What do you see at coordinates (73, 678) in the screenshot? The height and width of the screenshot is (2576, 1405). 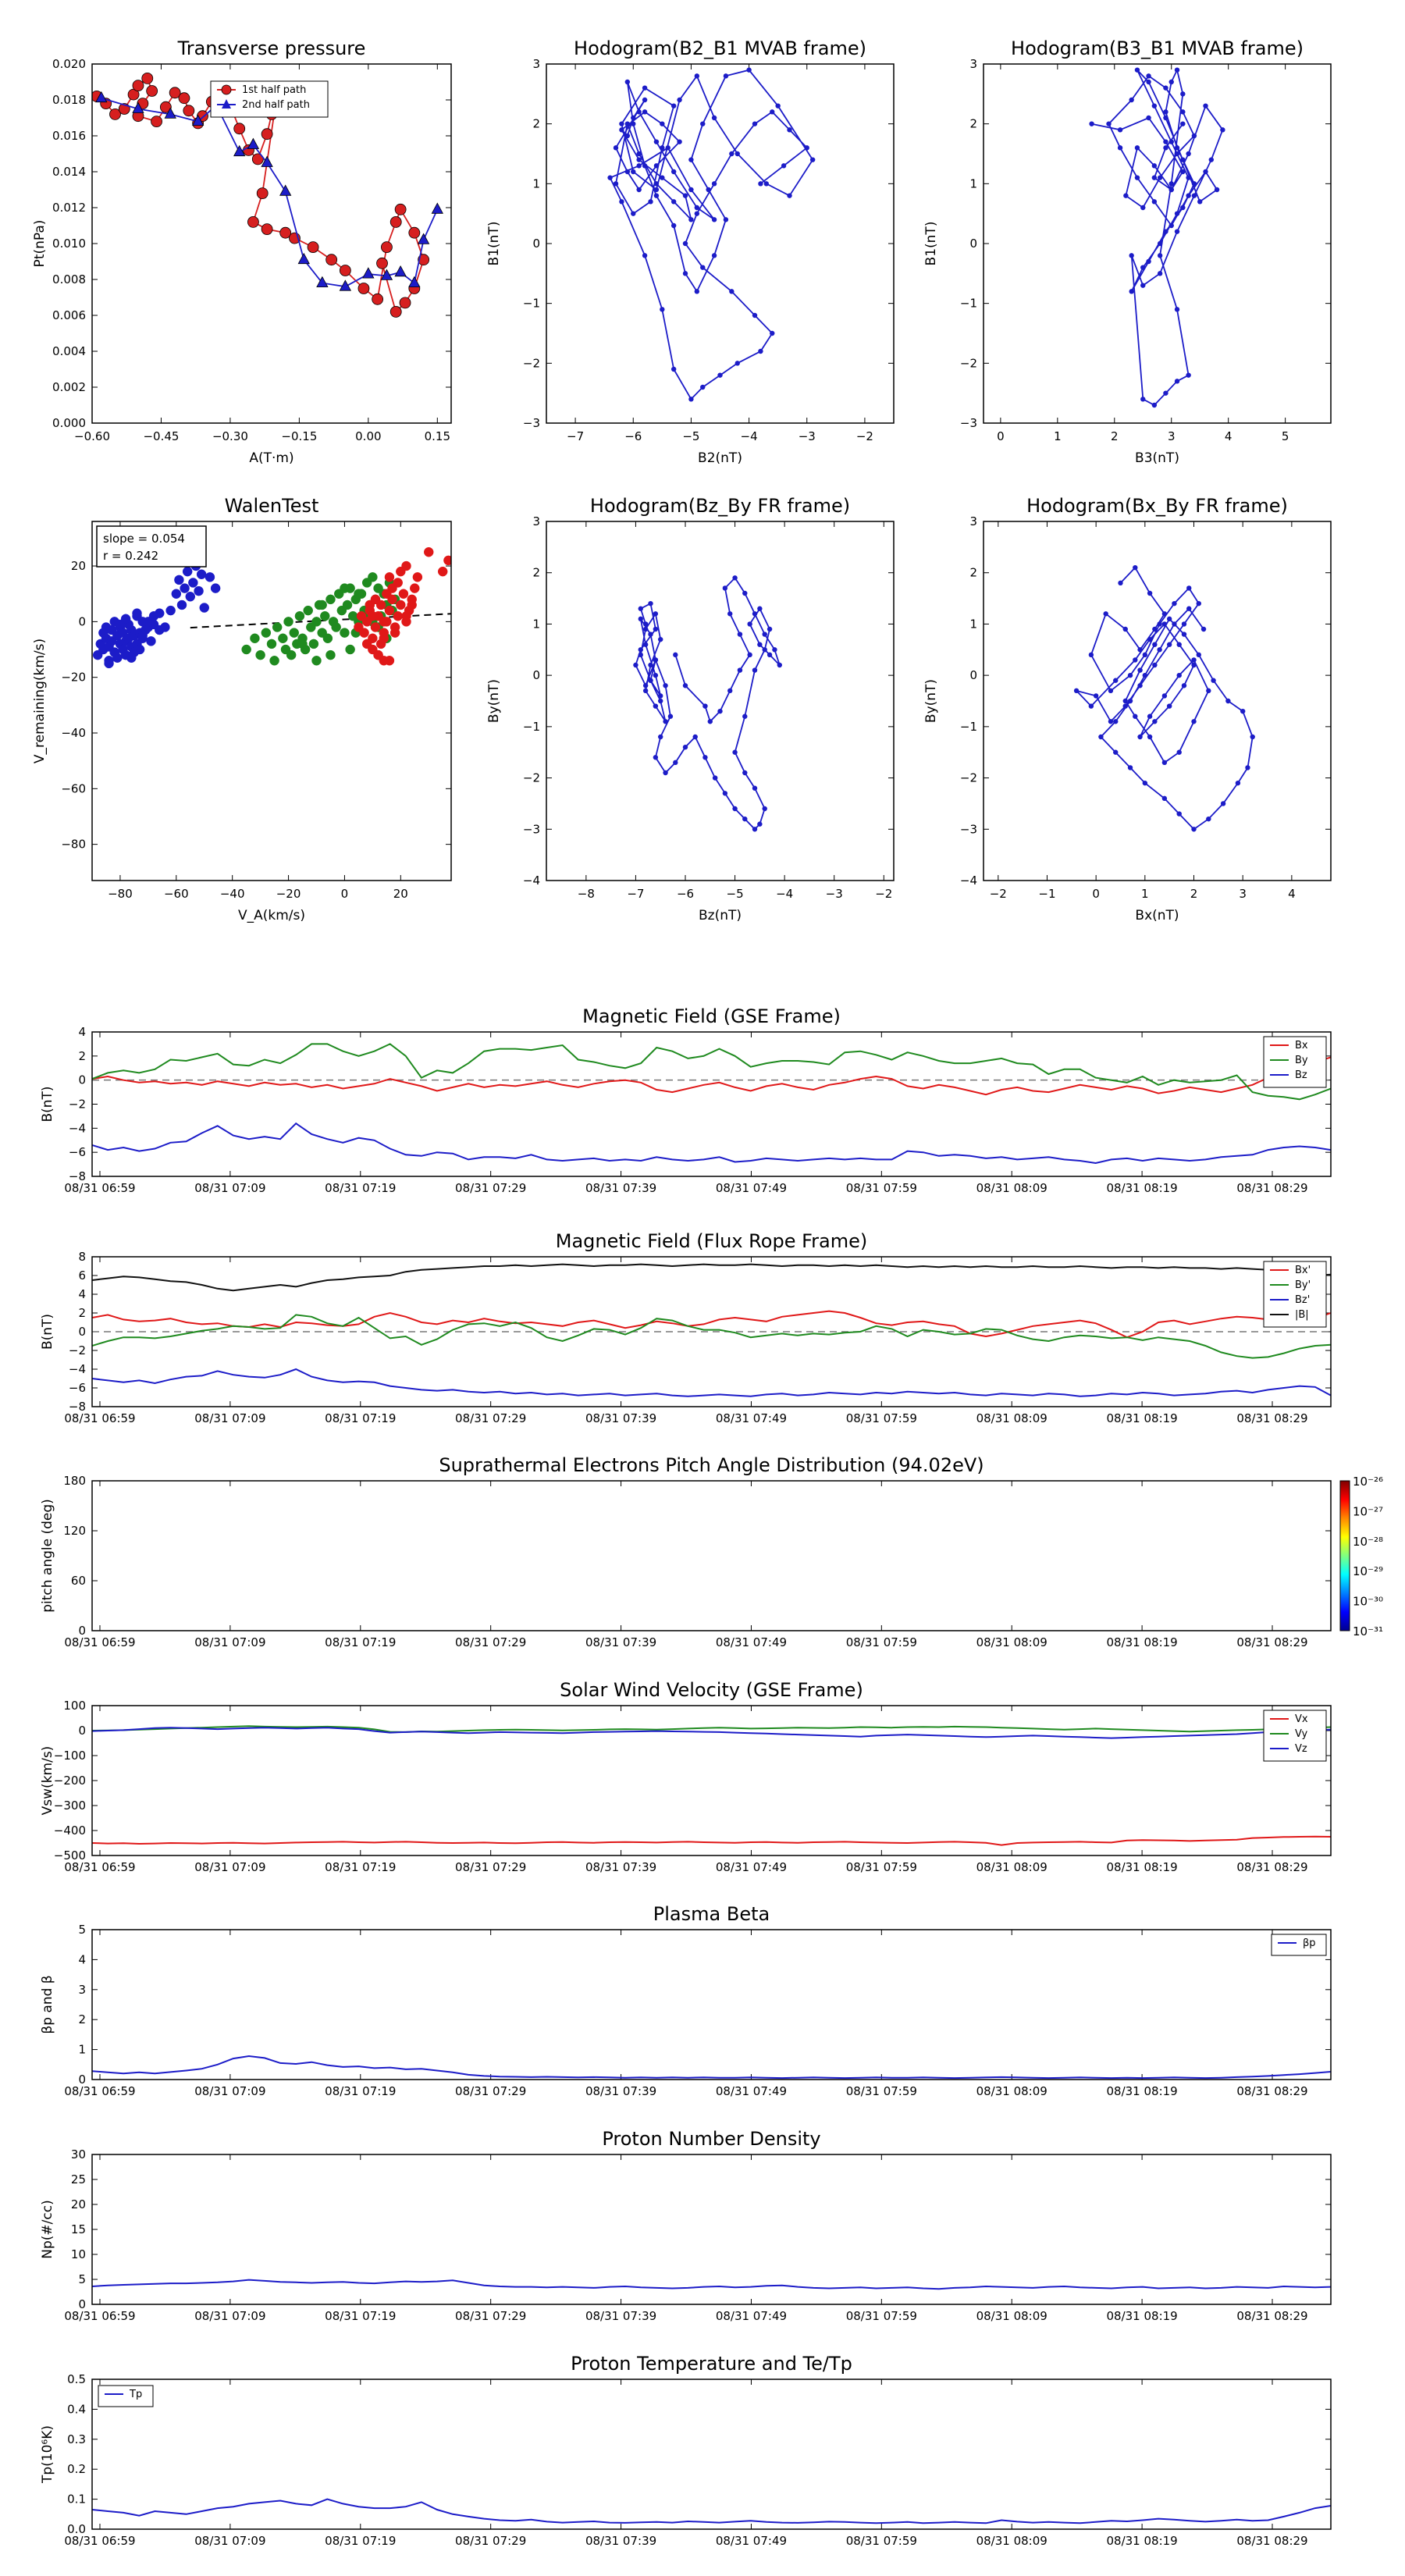 I see `y-tick-label: −20` at bounding box center [73, 678].